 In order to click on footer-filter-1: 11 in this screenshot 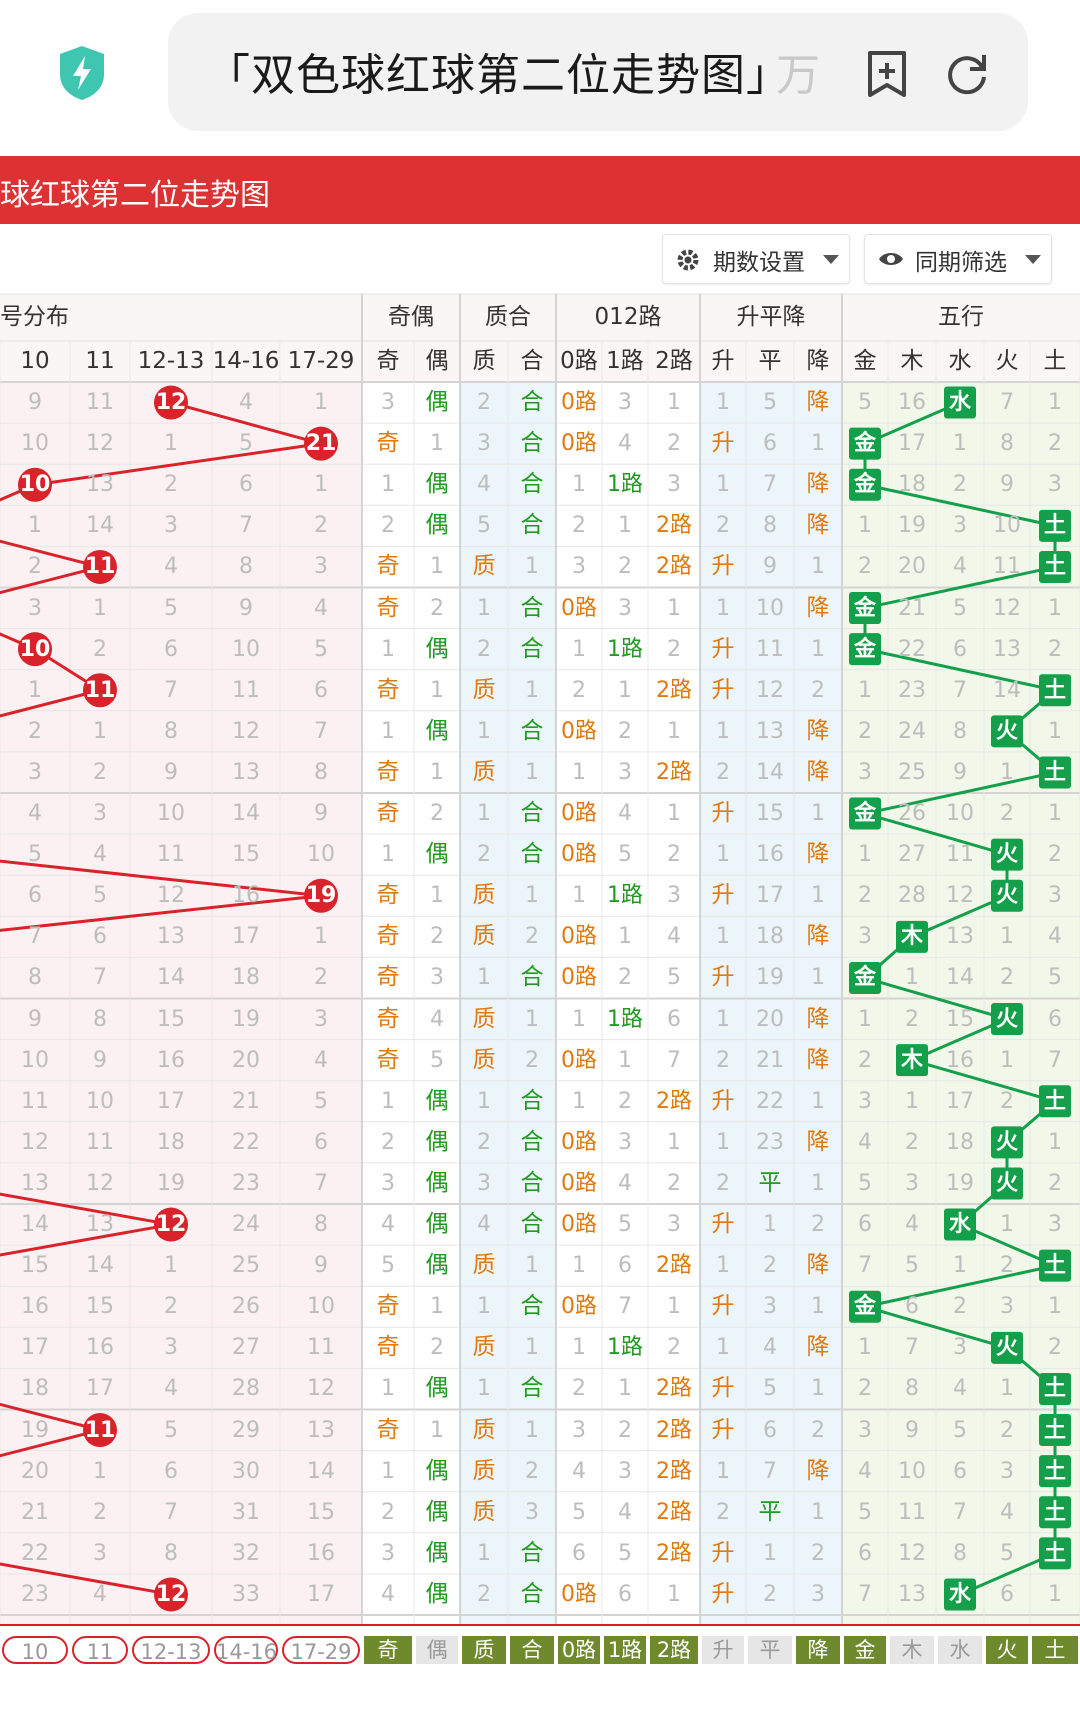, I will do `click(100, 1650)`.